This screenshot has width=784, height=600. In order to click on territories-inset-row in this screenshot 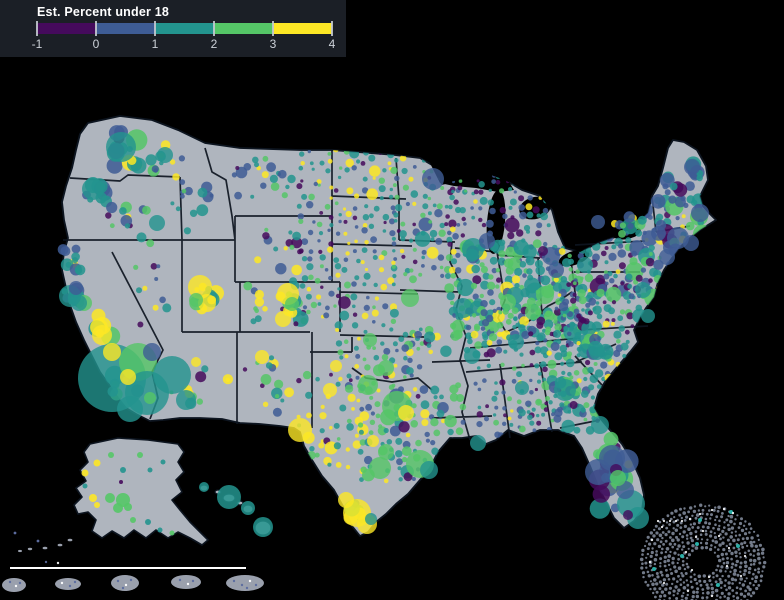, I will do `click(133, 576)`.